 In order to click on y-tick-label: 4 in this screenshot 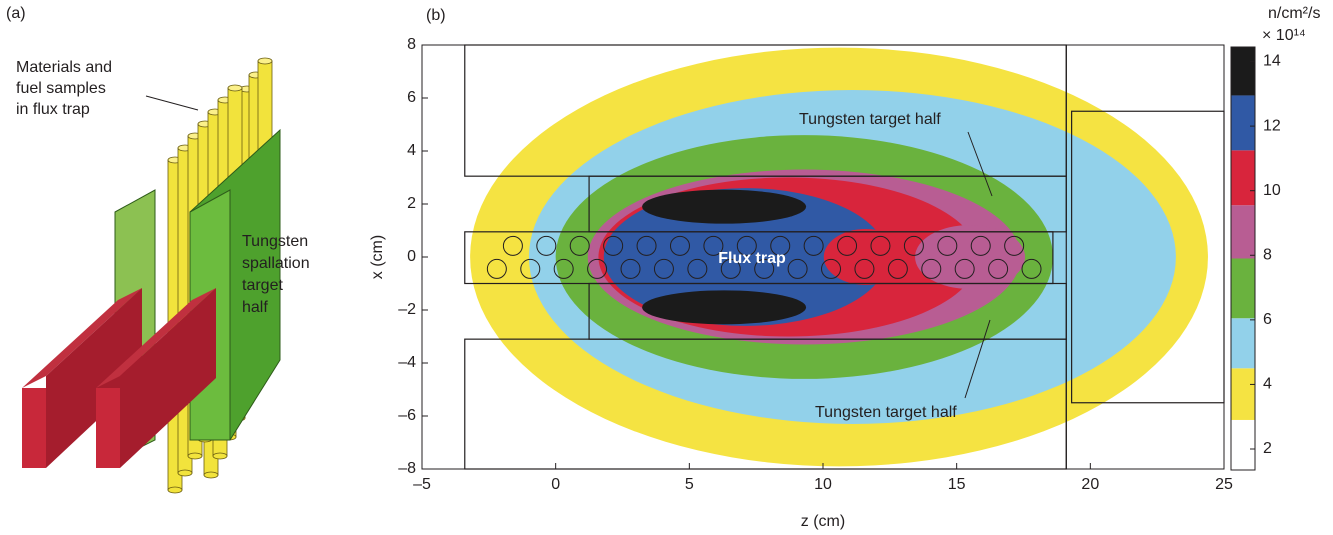, I will do `click(411, 150)`.